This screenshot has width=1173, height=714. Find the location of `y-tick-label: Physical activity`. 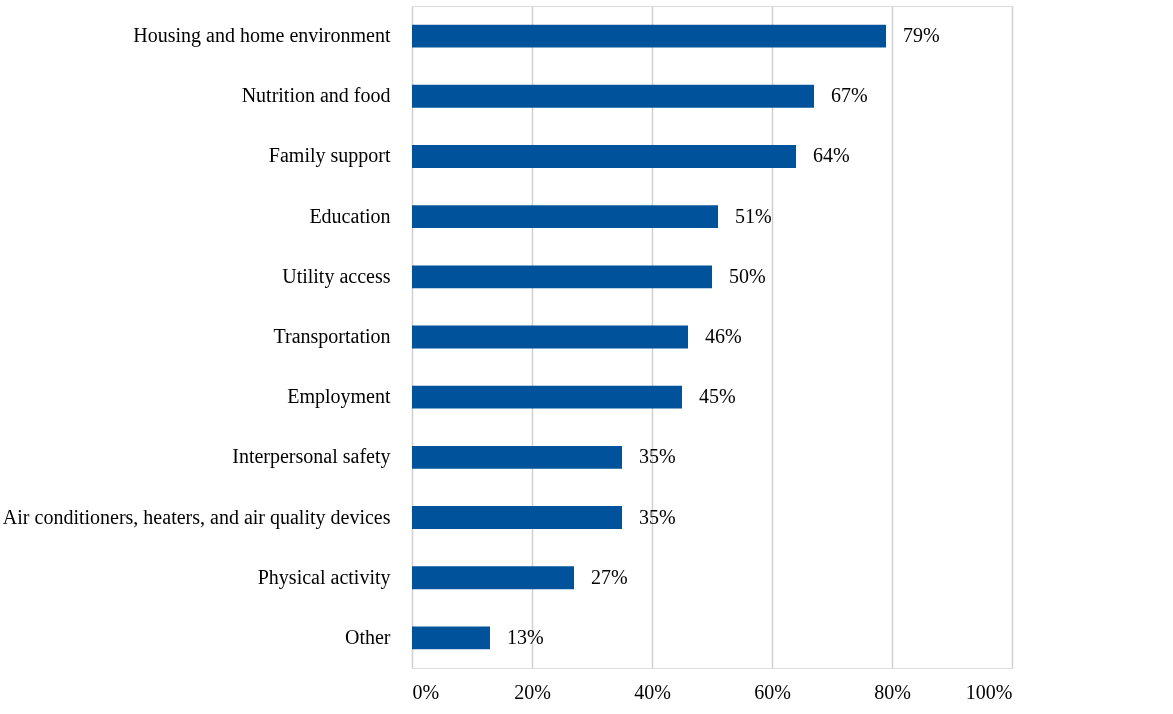

y-tick-label: Physical activity is located at coordinates (324, 577).